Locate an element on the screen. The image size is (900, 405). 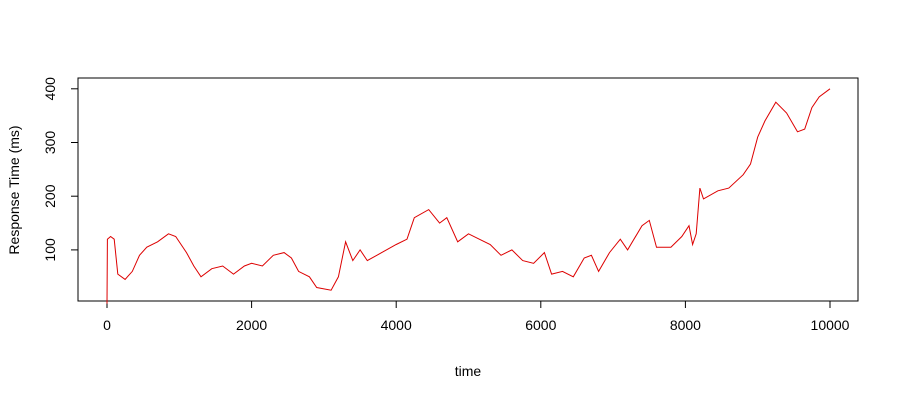
x-tick-label: 8000 is located at coordinates (685, 325).